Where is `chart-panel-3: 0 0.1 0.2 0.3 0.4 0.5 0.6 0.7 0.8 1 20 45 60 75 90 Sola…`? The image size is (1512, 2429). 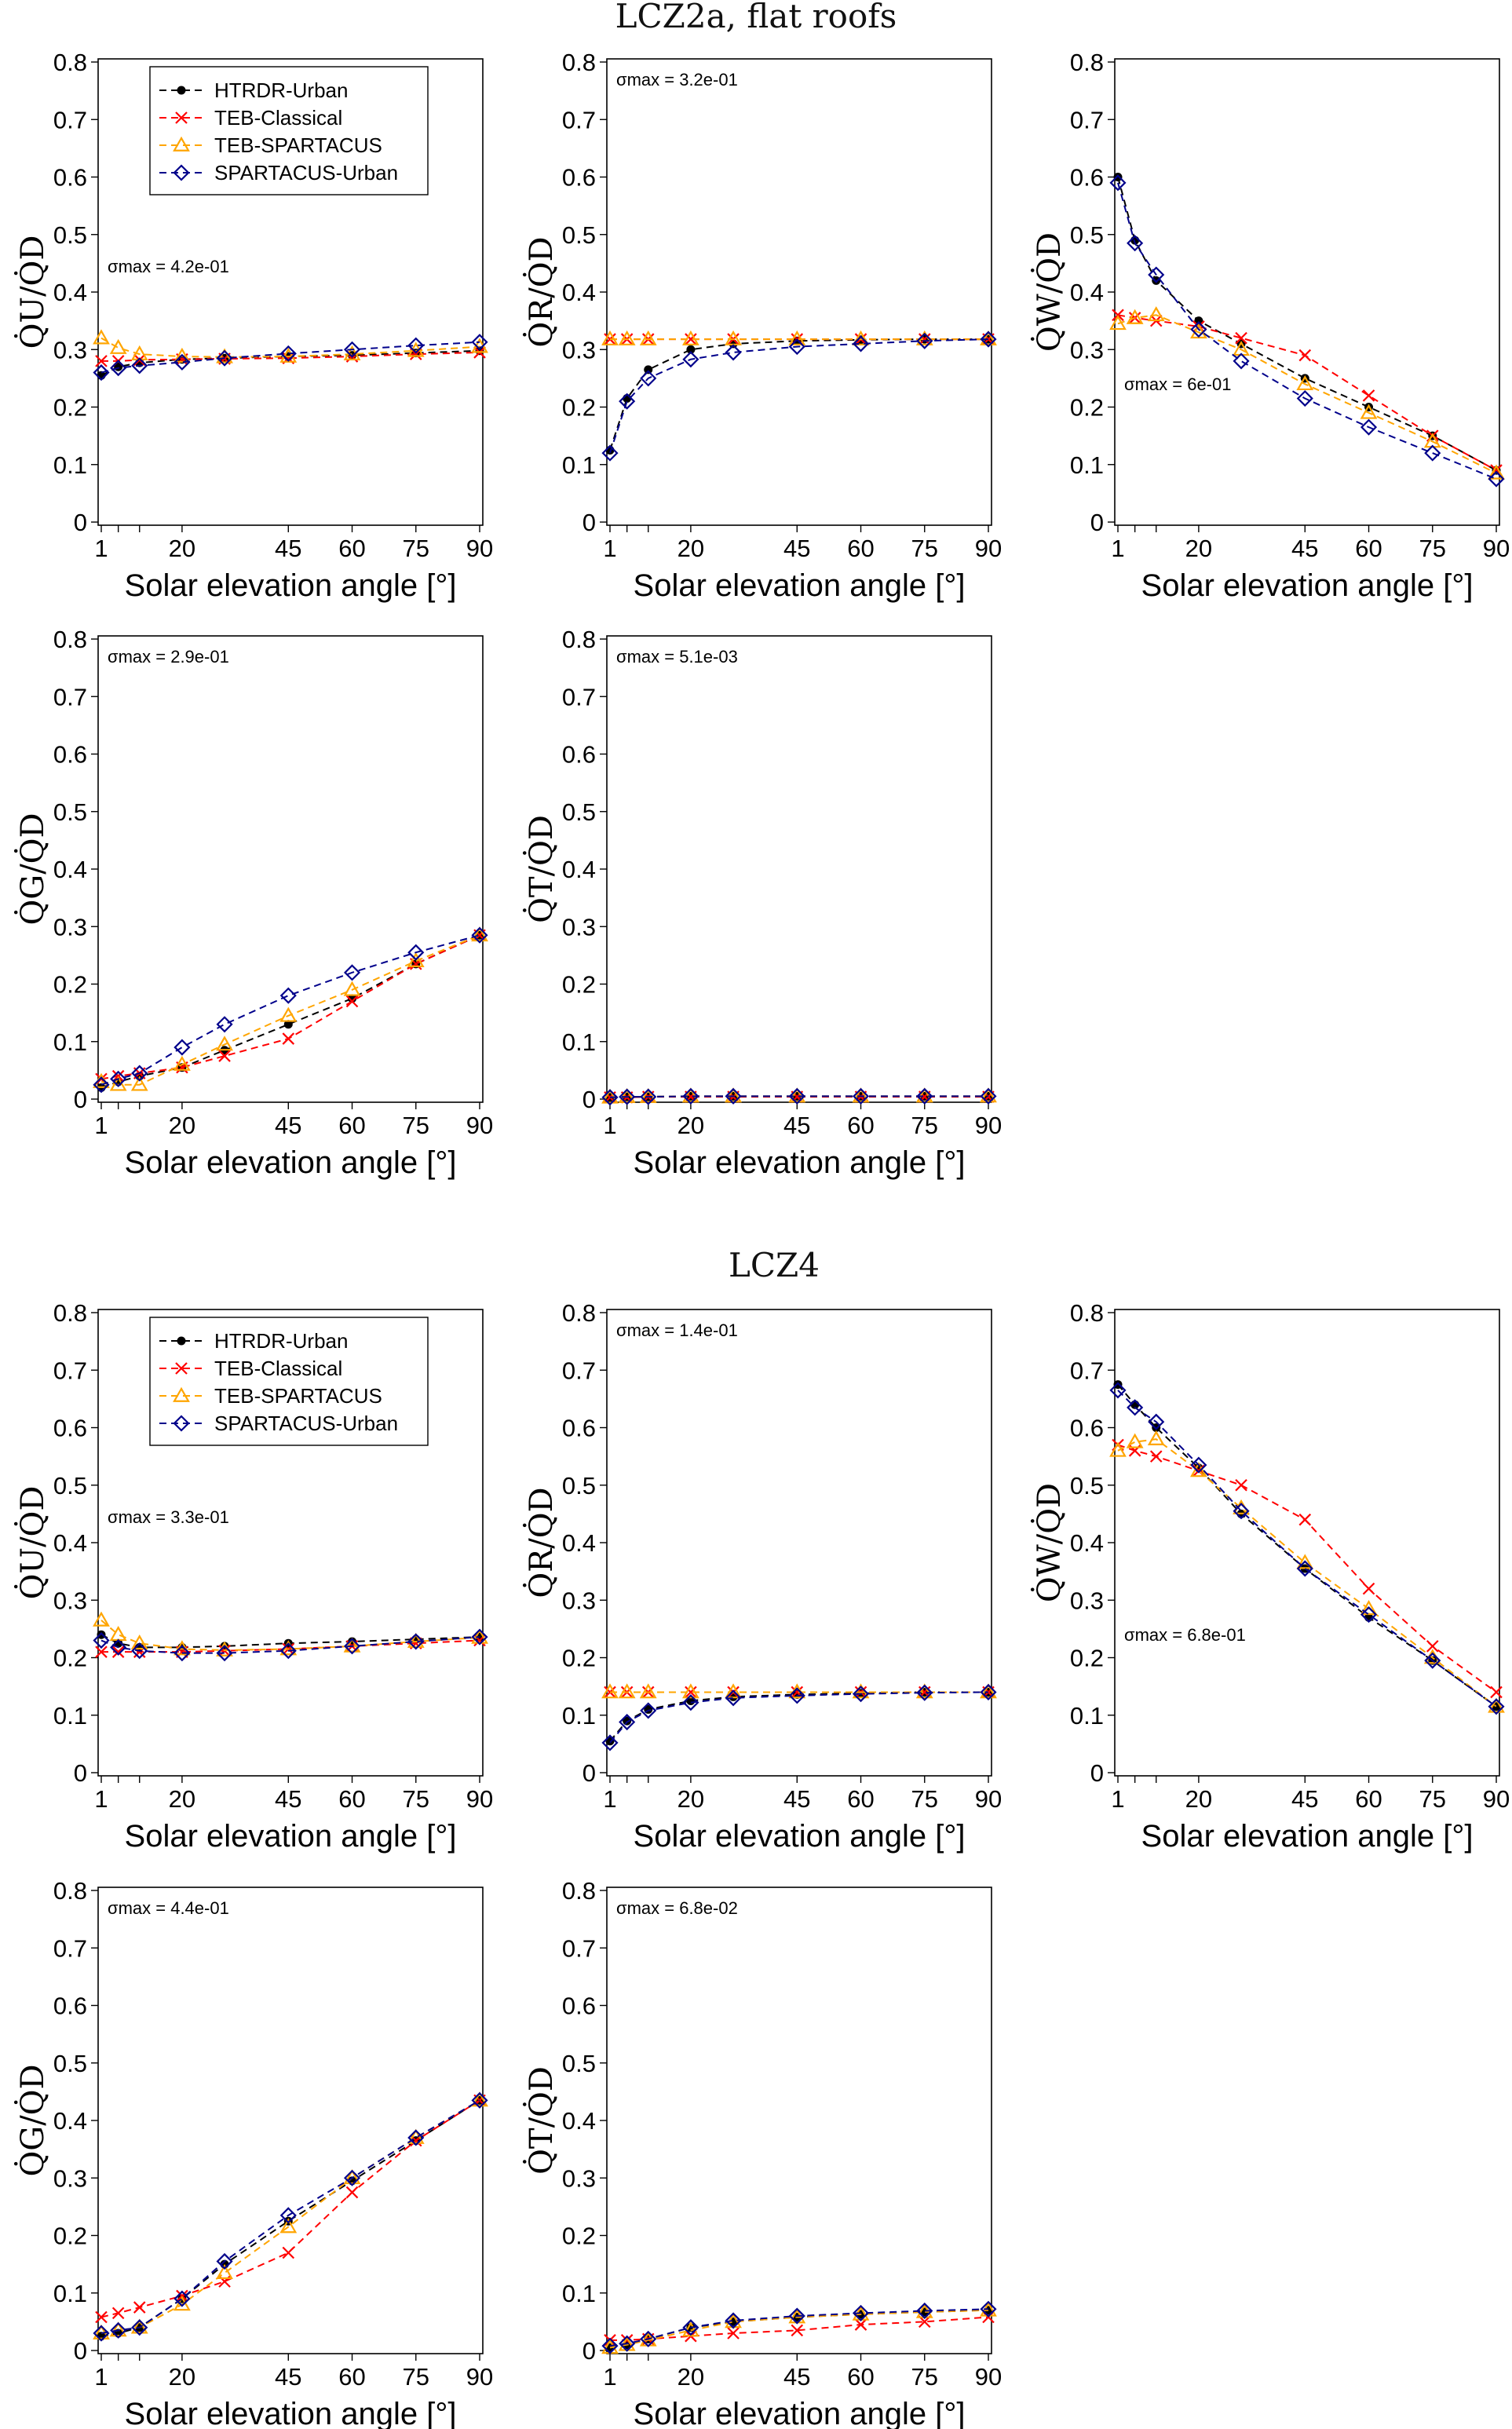
chart-panel-3: 0 0.1 0.2 0.3 0.4 0.5 0.6 0.7 0.8 1 20 45 60 75 90 Sola… is located at coordinates (1270, 326).